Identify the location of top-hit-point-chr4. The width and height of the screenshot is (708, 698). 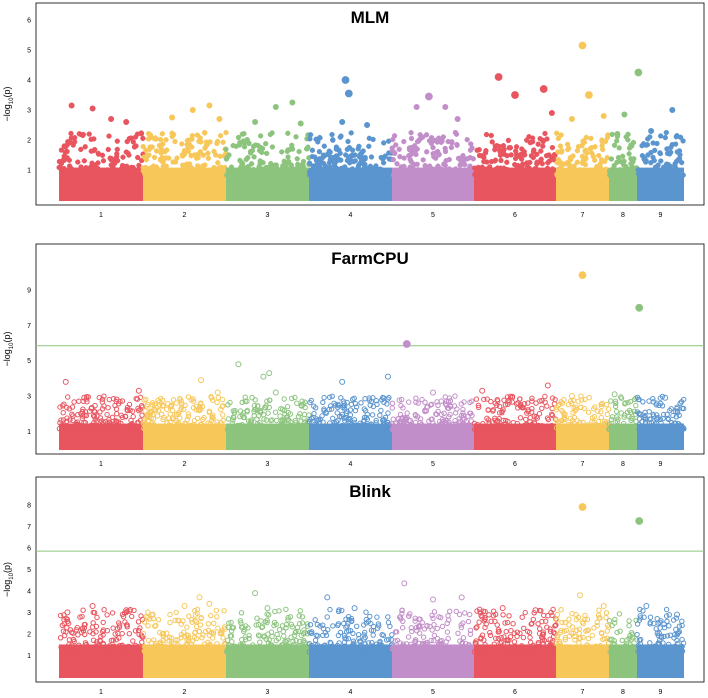
(342, 381).